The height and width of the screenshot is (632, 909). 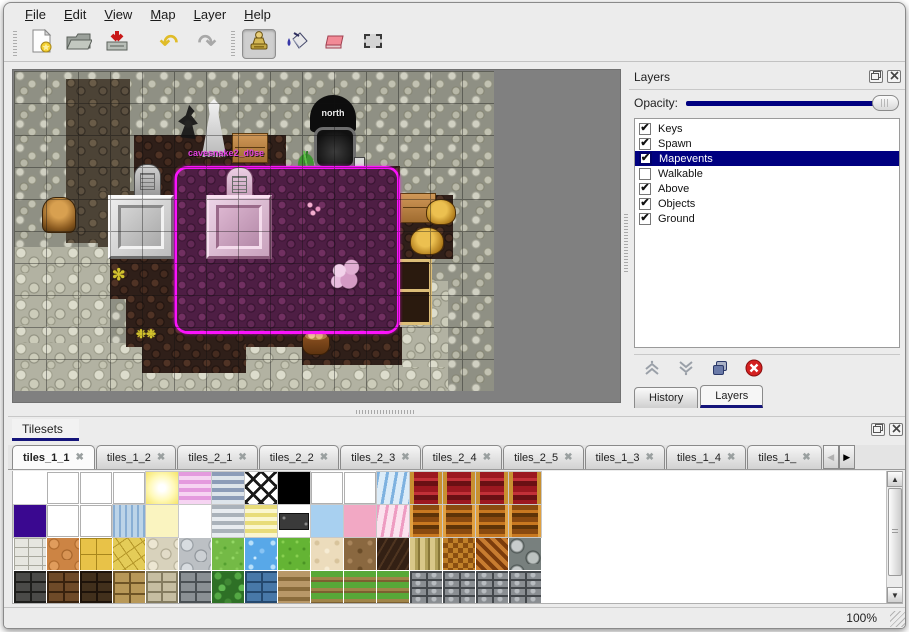 What do you see at coordinates (360, 521) in the screenshot?
I see `tile-pink-solid` at bounding box center [360, 521].